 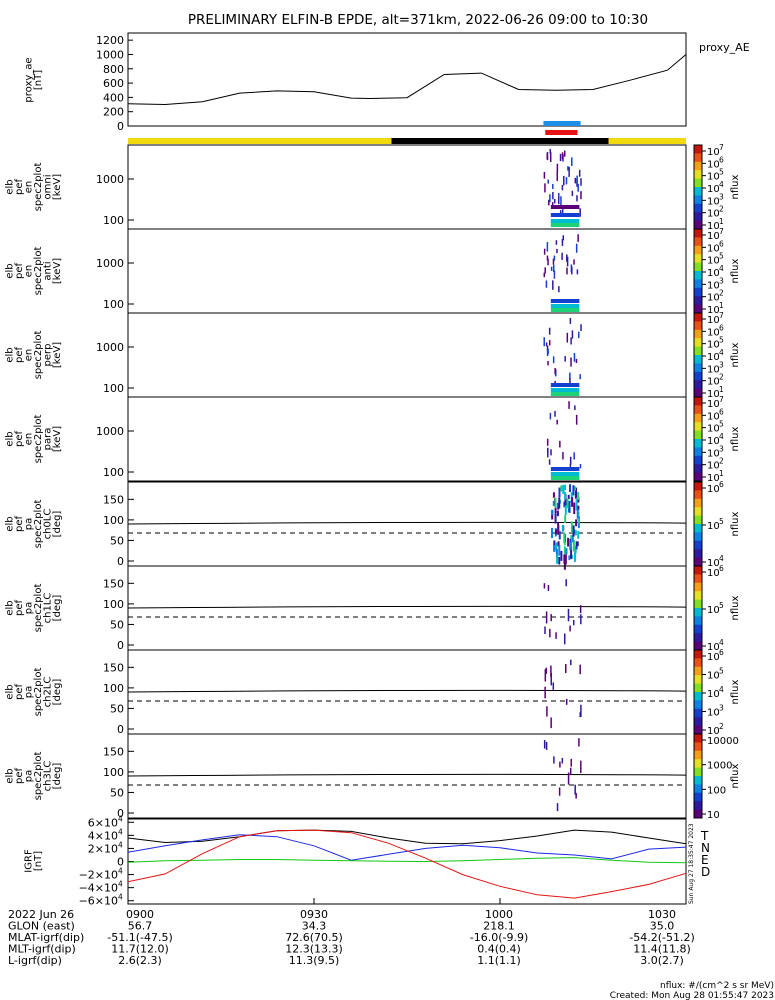 I want to click on footer-created: Created: Mon Aug 28 01:55:47 2023, so click(x=692, y=995).